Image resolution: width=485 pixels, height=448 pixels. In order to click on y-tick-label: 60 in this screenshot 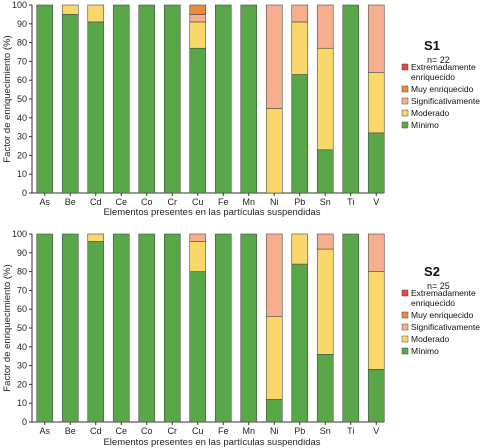, I will do `click(22, 309)`.